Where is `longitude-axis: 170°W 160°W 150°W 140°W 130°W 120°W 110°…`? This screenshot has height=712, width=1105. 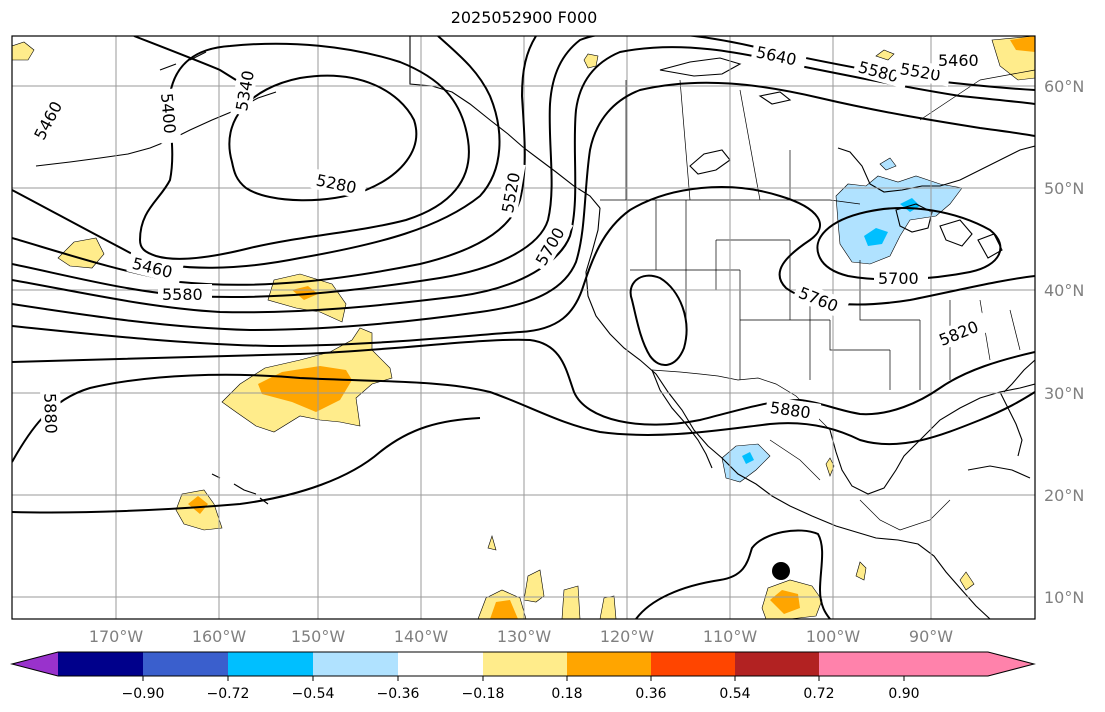
longitude-axis: 170°W 160°W 150°W 140°W 130°W 120°W 110°… is located at coordinates (521, 636).